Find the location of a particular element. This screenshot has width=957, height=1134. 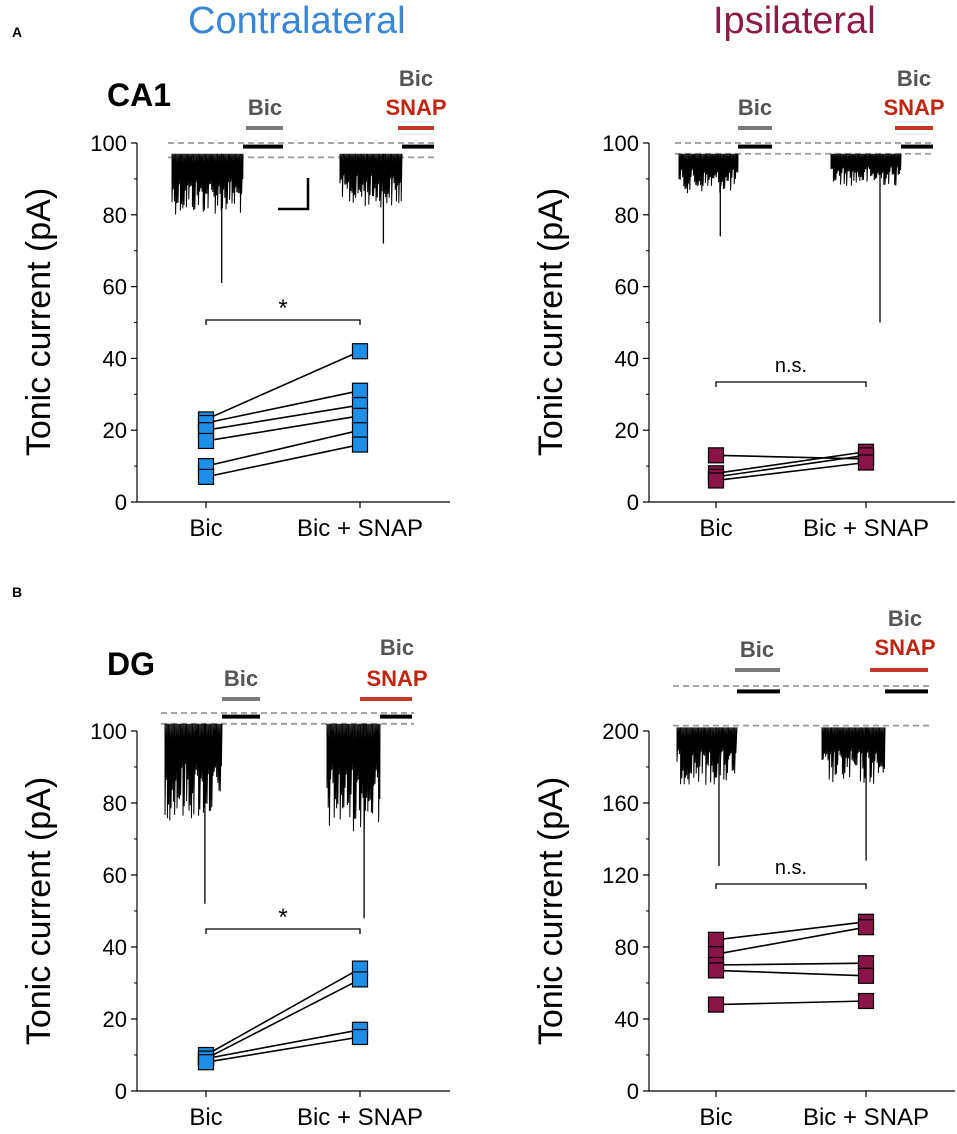

scale-bar is located at coordinates (294, 194).